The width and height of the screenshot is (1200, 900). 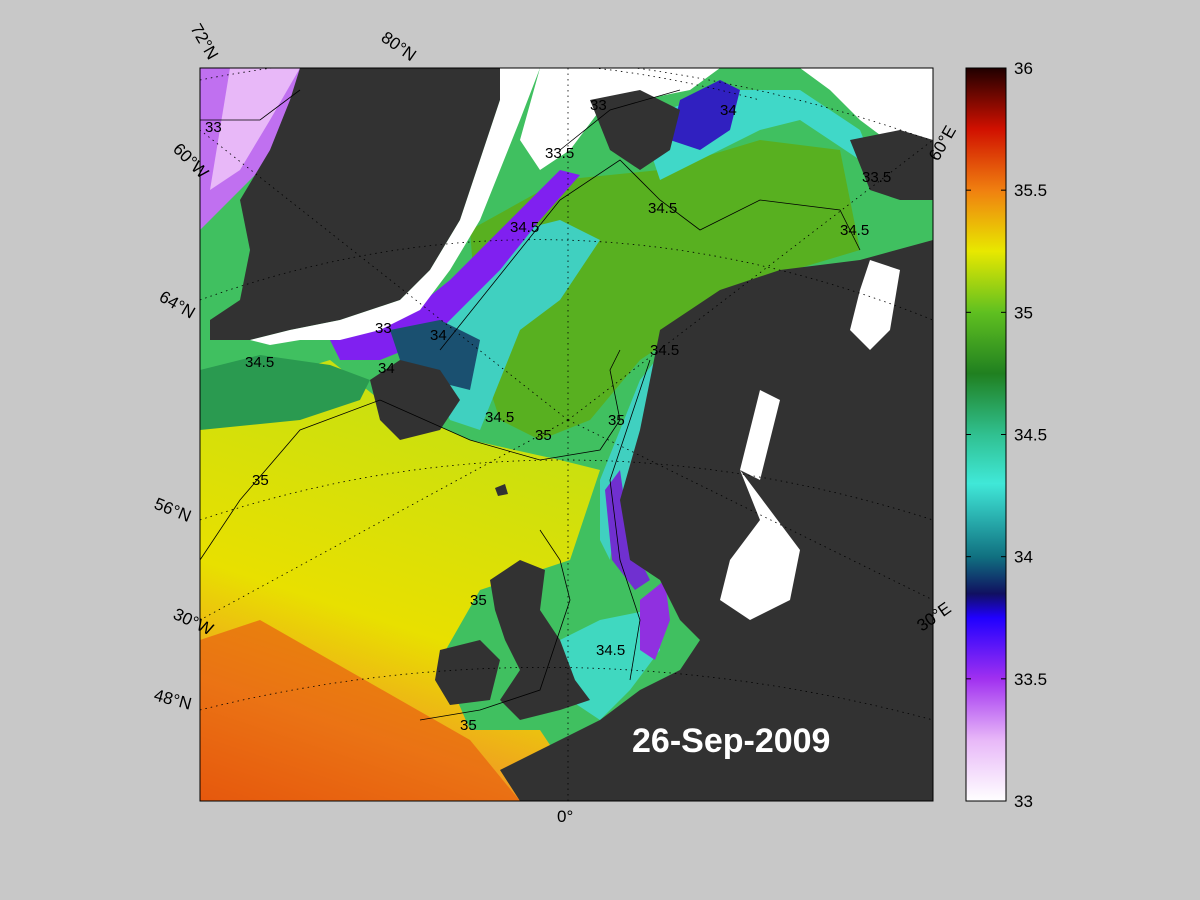 I want to click on colorbar-tick-label: 33.5, so click(x=1030, y=679).